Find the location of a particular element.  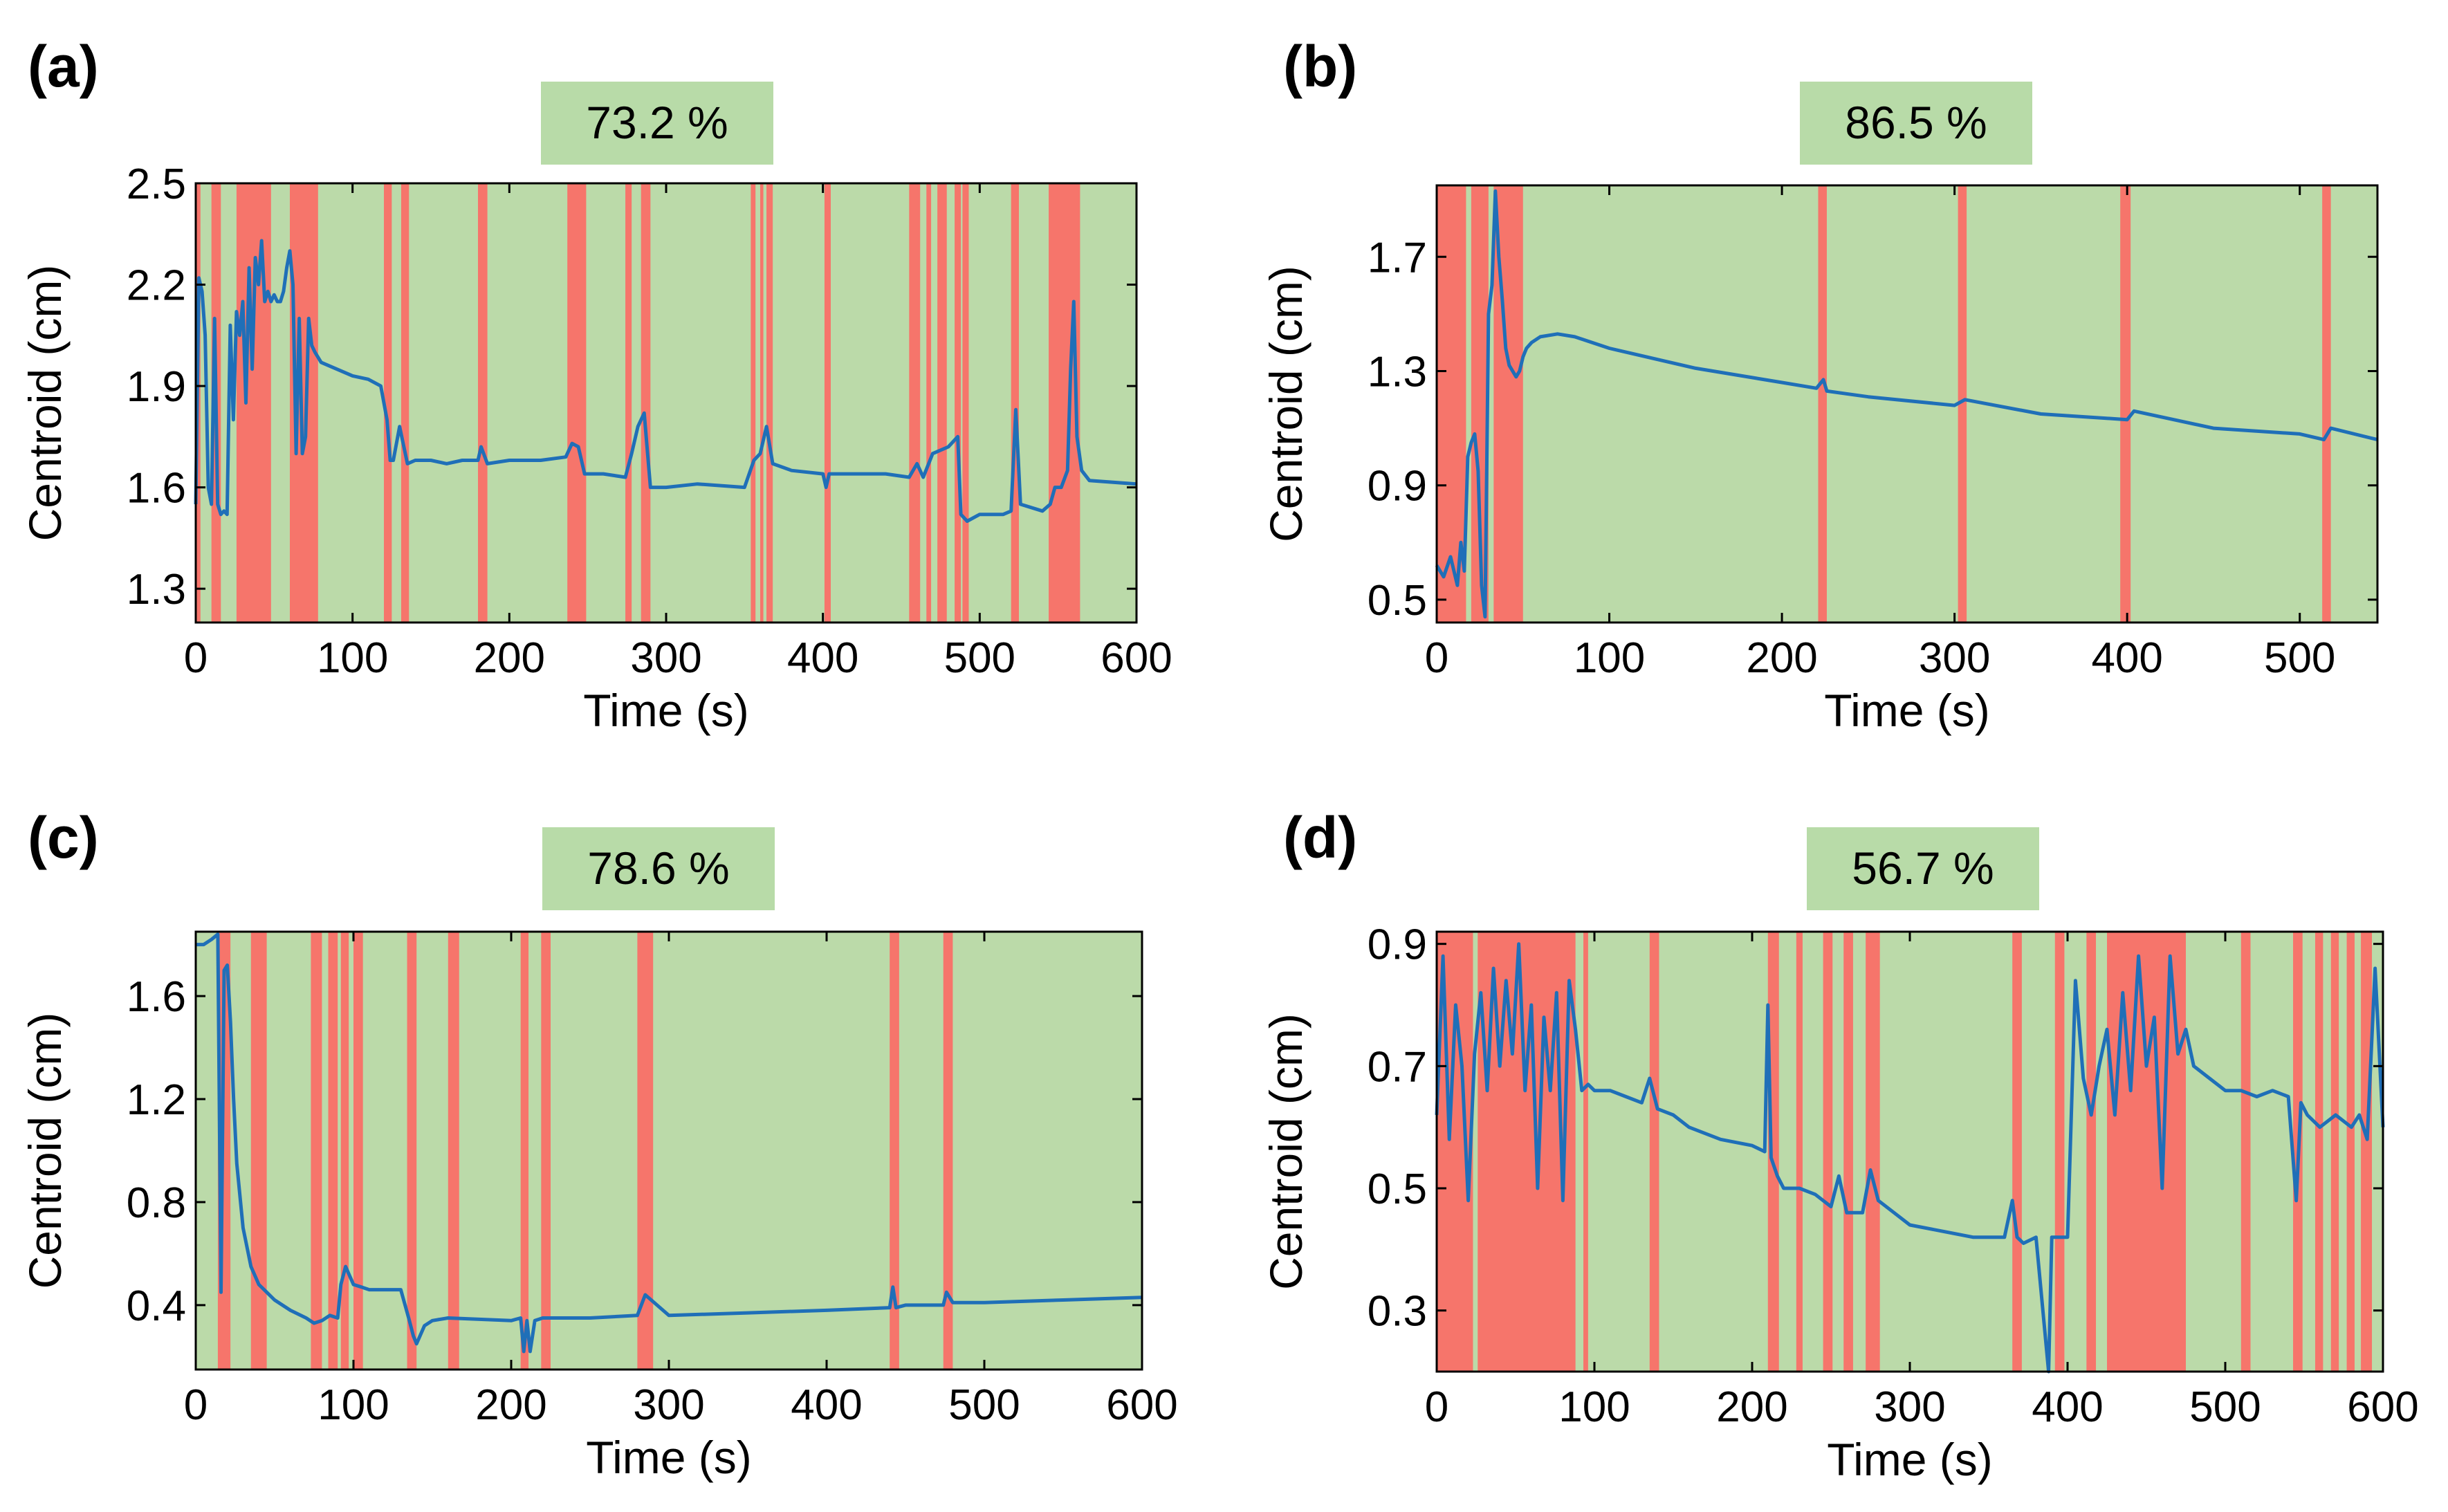

accuracy-badge: 73.2 % is located at coordinates (657, 123).